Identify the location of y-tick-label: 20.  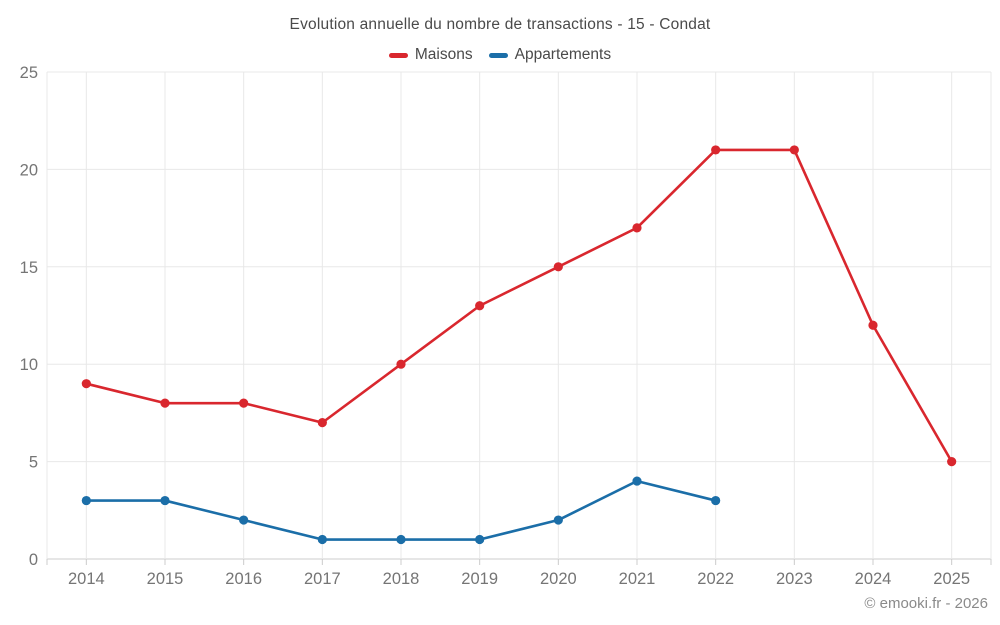
(29, 170).